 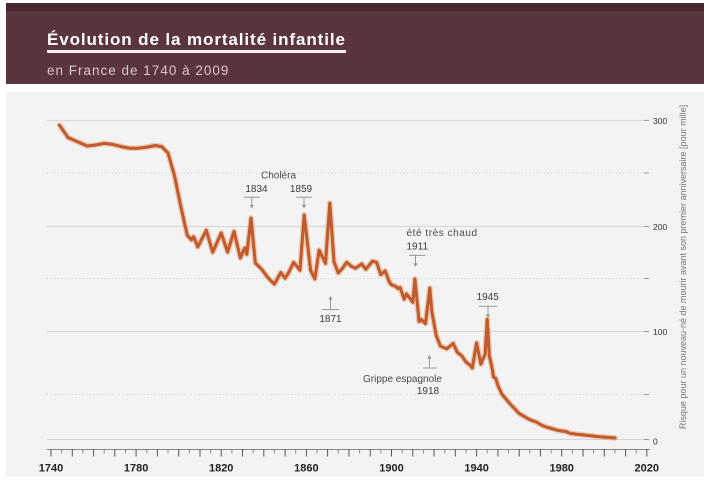 What do you see at coordinates (647, 469) in the screenshot?
I see `svg-text: 2020` at bounding box center [647, 469].